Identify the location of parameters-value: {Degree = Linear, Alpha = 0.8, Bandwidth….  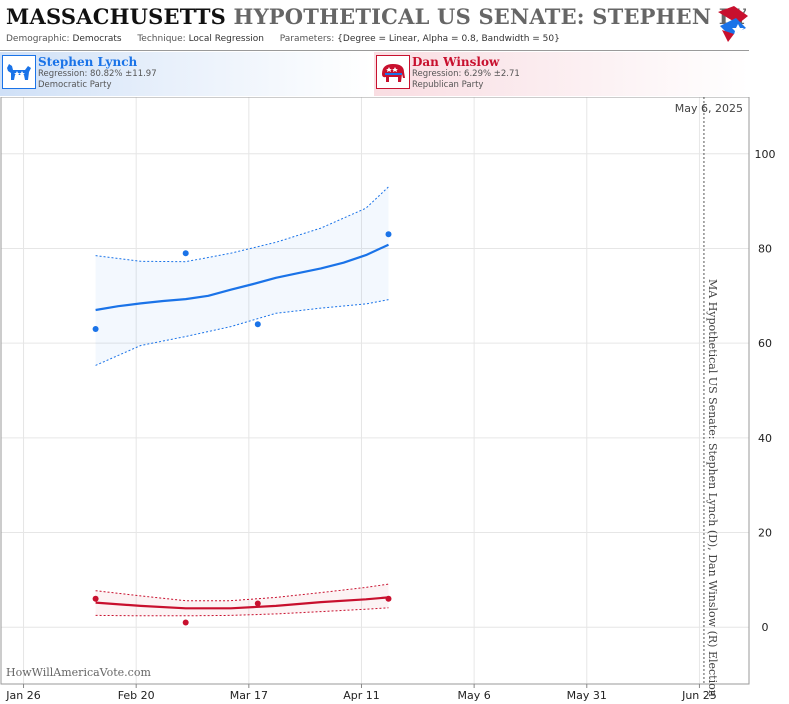
(448, 39).